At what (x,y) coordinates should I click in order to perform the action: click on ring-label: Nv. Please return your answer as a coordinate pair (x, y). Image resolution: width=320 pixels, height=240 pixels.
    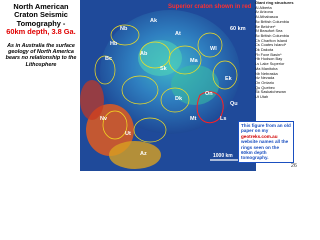
    Looking at the image, I should click on (104, 119).